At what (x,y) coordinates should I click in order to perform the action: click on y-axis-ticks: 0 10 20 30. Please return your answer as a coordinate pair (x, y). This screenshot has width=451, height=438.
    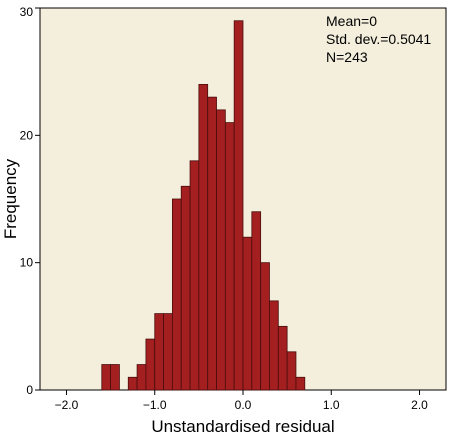
    Looking at the image, I should click on (30, 201).